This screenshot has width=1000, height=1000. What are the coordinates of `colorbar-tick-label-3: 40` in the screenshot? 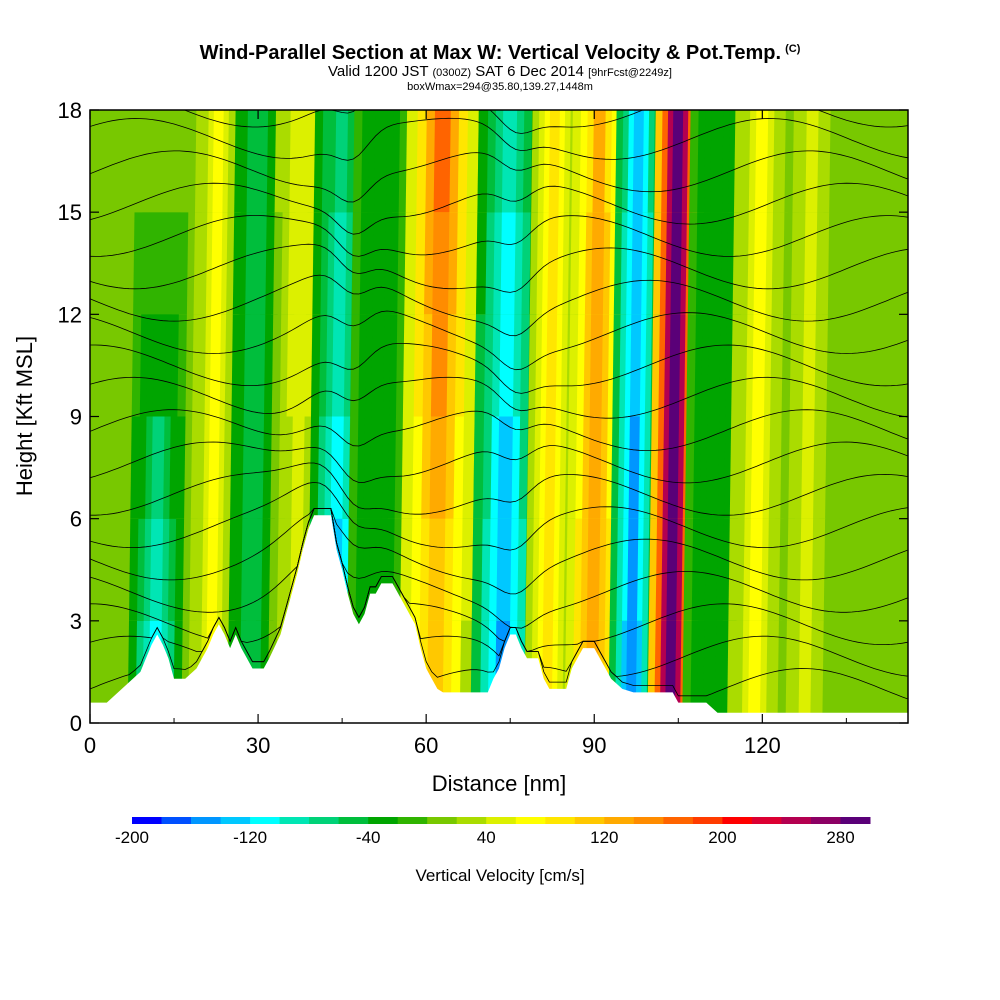 It's located at (486, 837).